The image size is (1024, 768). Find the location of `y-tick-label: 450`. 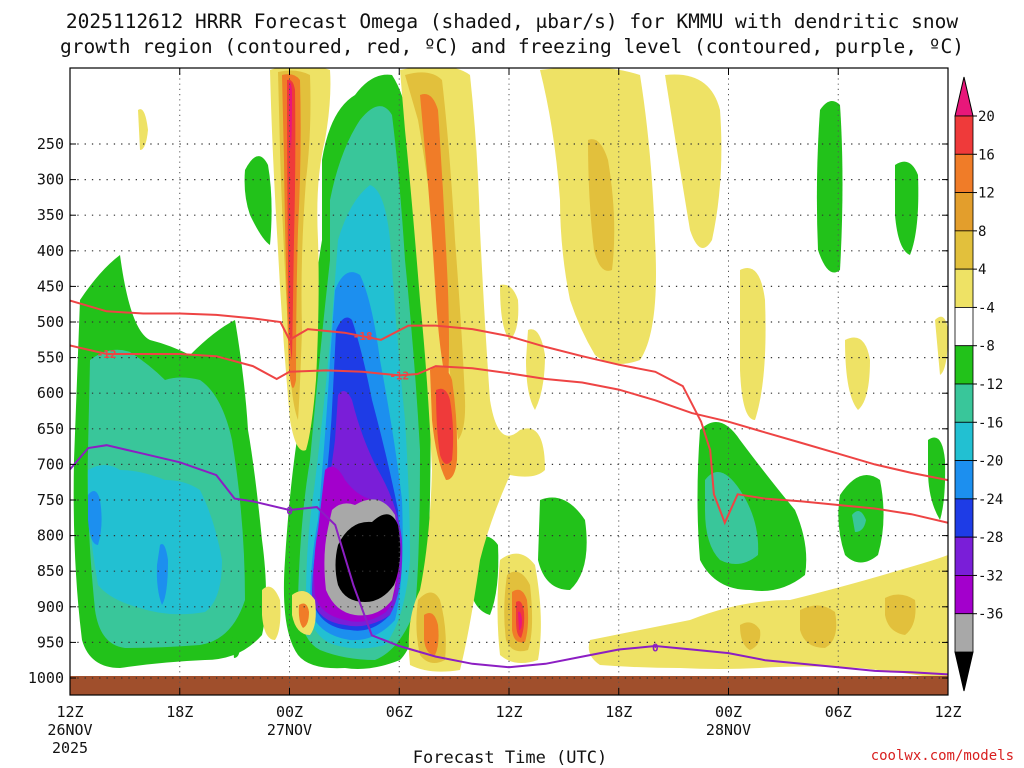

y-tick-label: 450 is located at coordinates (50, 286).